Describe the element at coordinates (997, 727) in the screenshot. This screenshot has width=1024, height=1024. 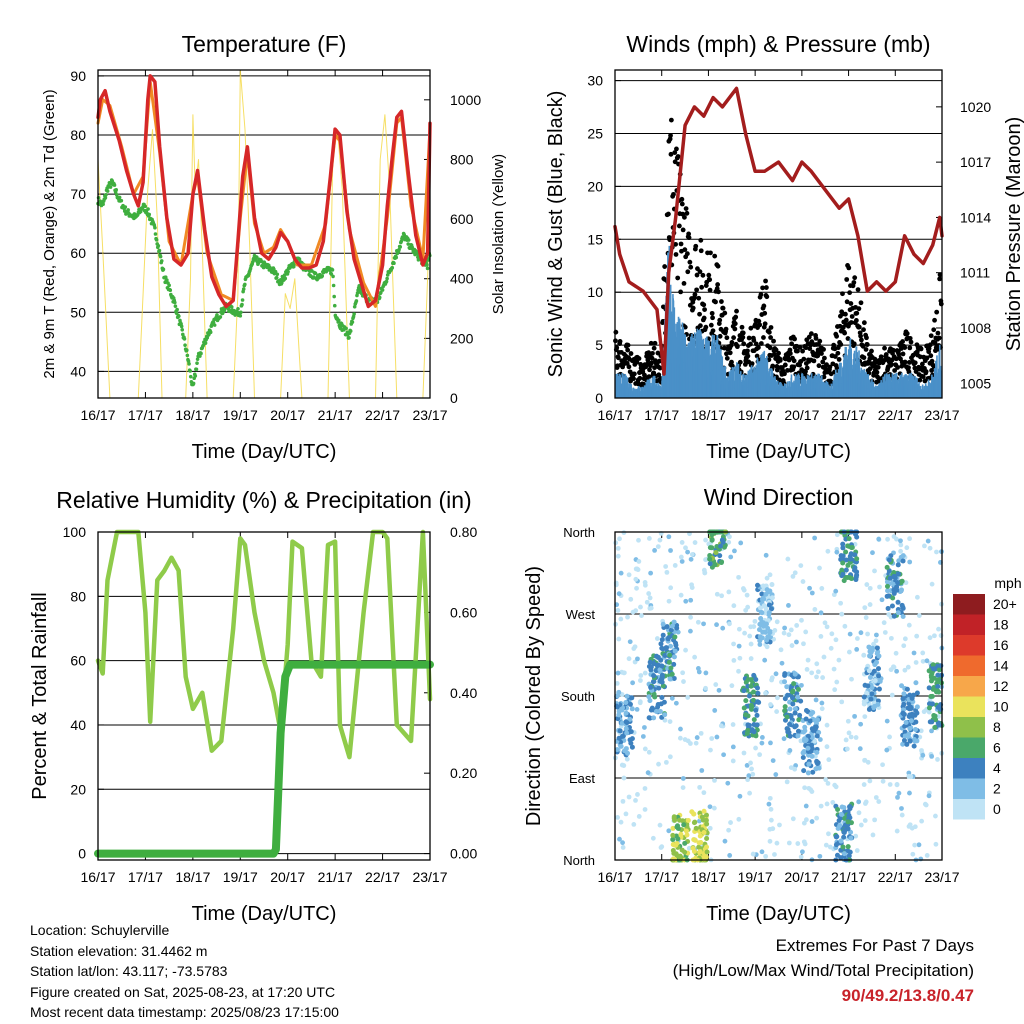
I see `colorbar-label: 8` at that location.